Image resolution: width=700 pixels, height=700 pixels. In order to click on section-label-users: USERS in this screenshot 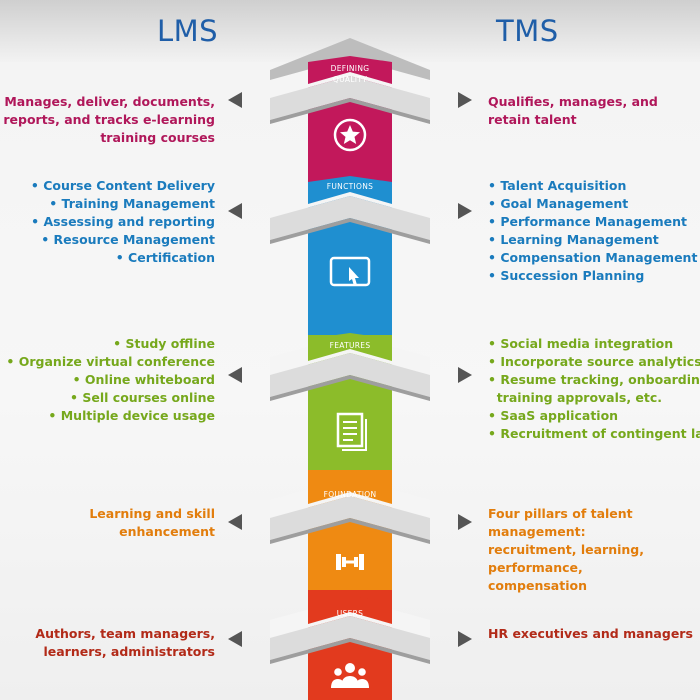, I will do `click(350, 613)`.